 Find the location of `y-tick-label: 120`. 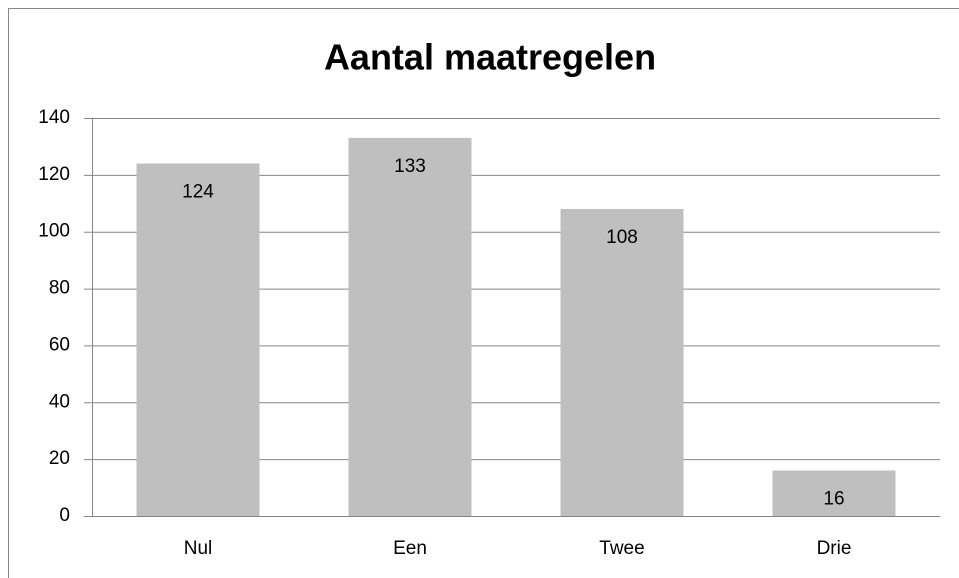

y-tick-label: 120 is located at coordinates (54, 174).